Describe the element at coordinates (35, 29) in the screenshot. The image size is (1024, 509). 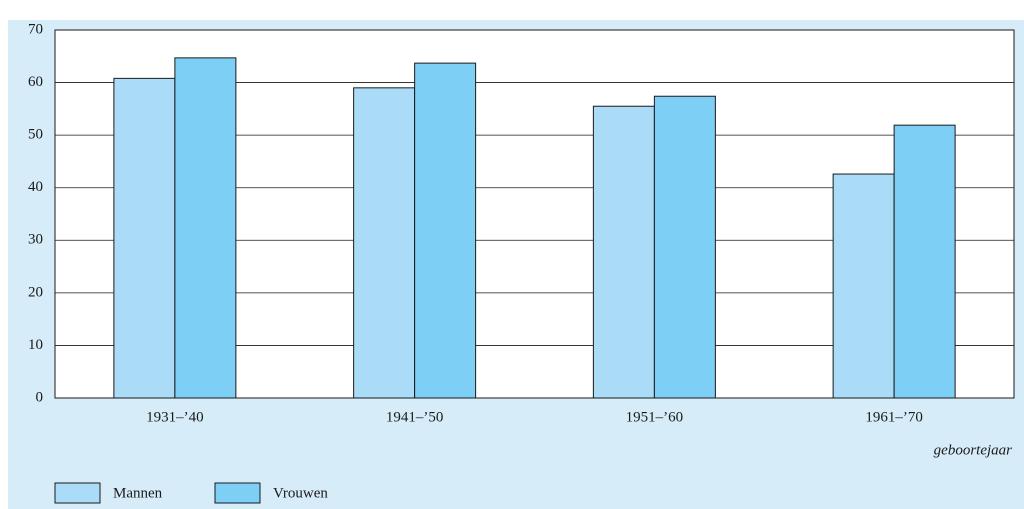
I see `y-tick-label: 70` at that location.